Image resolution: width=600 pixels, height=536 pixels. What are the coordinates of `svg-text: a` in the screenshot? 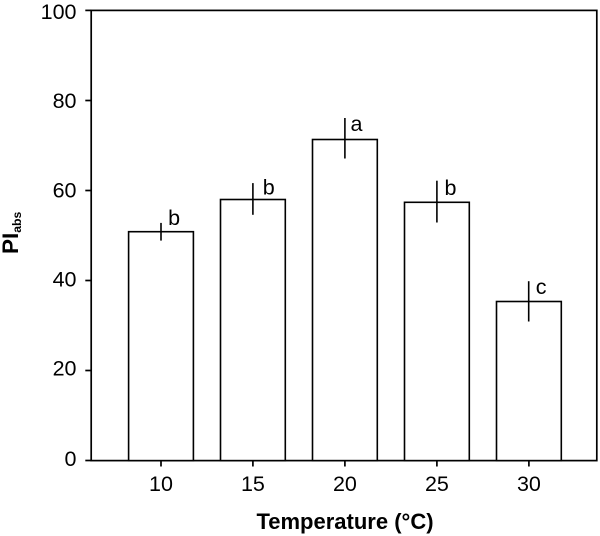 It's located at (357, 124).